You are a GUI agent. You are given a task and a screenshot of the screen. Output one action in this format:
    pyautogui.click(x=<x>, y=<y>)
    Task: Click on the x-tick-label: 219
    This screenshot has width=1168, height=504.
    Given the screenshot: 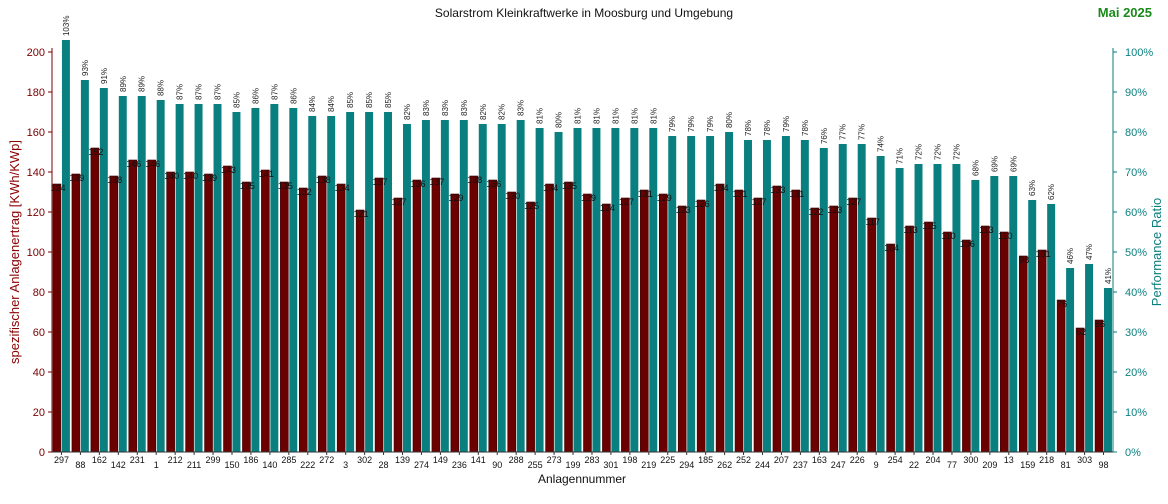 What is the action you would take?
    pyautogui.click(x=648, y=465)
    